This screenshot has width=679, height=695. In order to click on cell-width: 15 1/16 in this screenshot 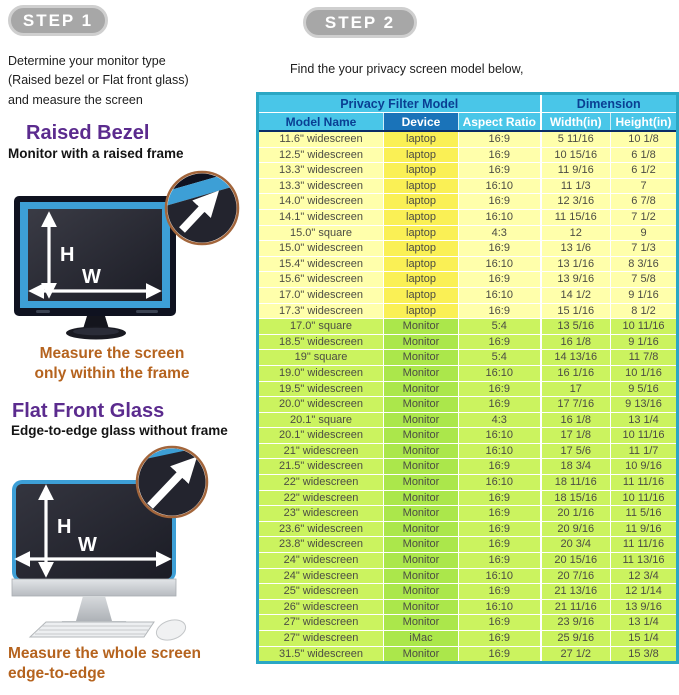, I will do `click(575, 311)`.